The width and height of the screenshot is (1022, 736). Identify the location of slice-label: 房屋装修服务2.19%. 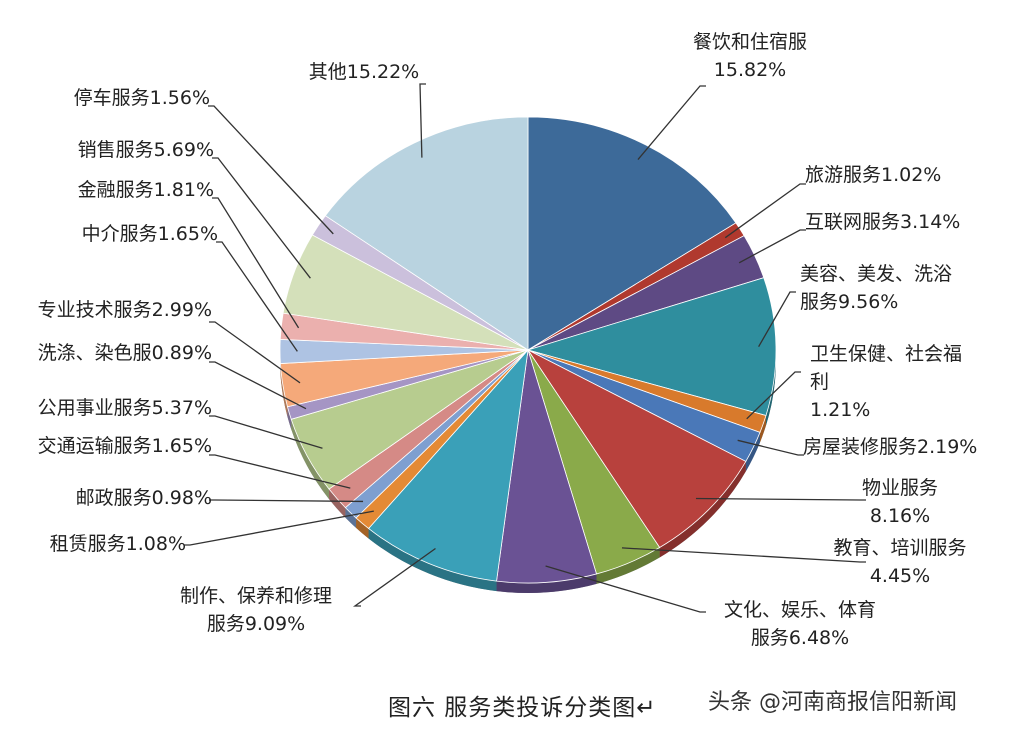
(890, 447).